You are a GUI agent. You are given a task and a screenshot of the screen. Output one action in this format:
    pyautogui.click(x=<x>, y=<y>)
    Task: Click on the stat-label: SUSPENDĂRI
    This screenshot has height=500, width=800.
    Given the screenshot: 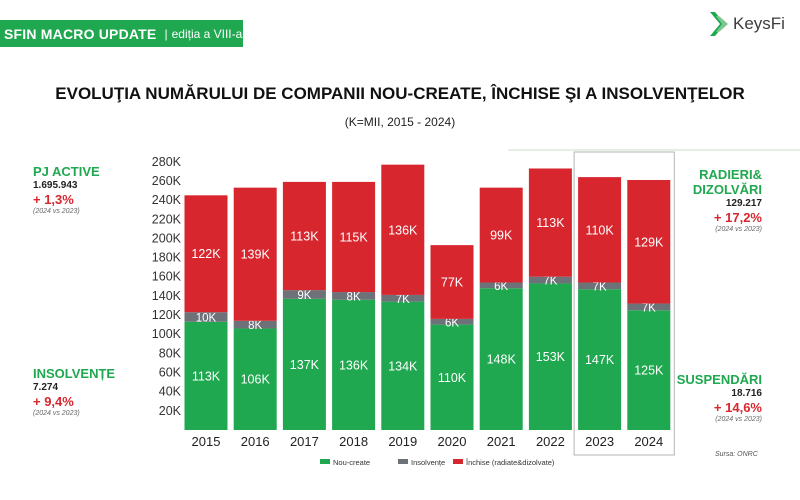 What is the action you would take?
    pyautogui.click(x=719, y=379)
    